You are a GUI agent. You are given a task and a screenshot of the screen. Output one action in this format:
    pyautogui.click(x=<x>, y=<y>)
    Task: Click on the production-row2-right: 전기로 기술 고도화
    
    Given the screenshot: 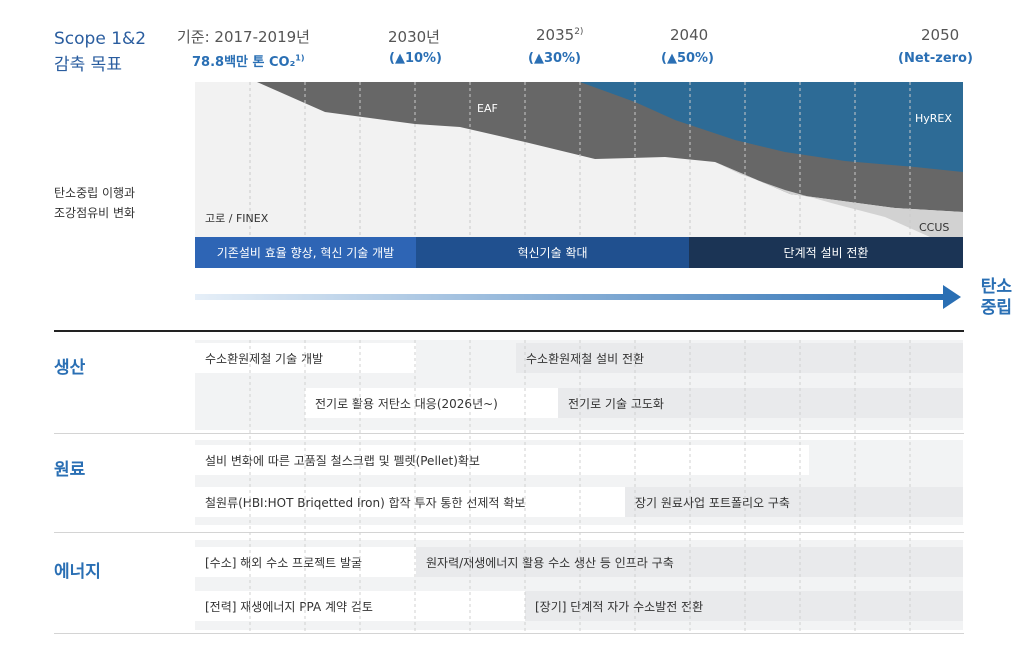 What is the action you would take?
    pyautogui.click(x=760, y=403)
    